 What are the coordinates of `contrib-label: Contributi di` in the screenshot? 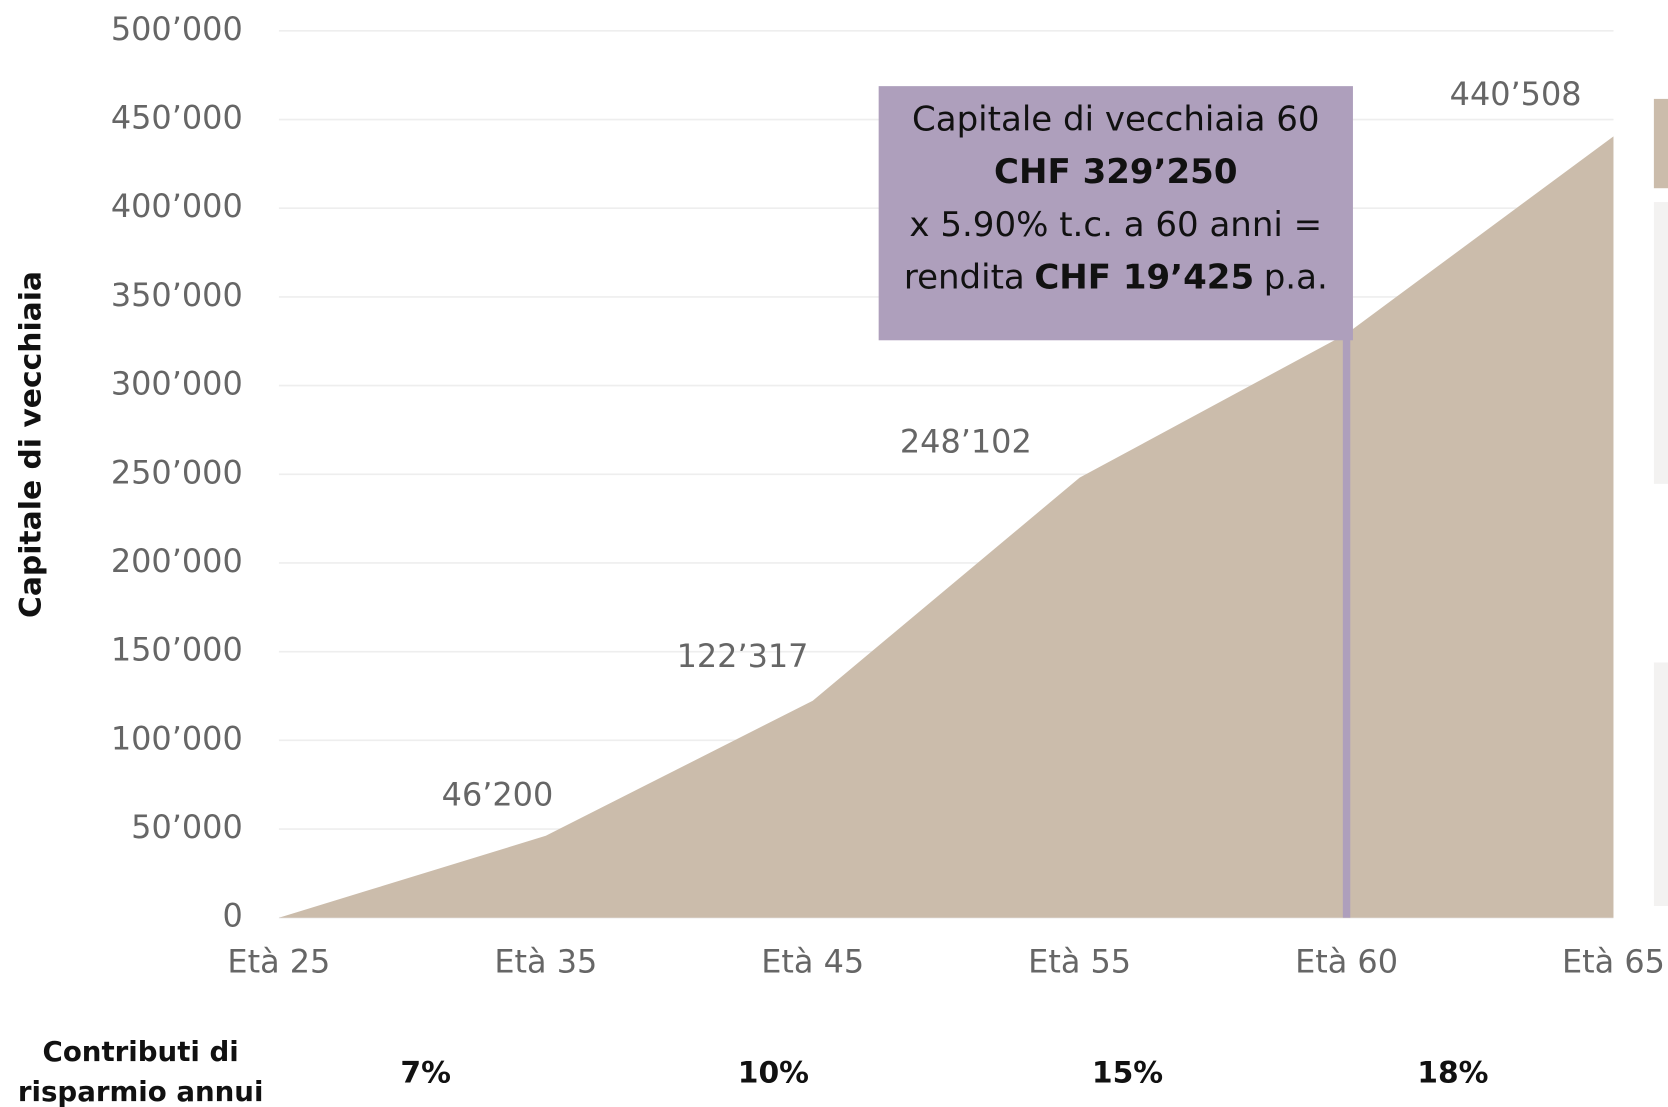 It's located at (141, 1051).